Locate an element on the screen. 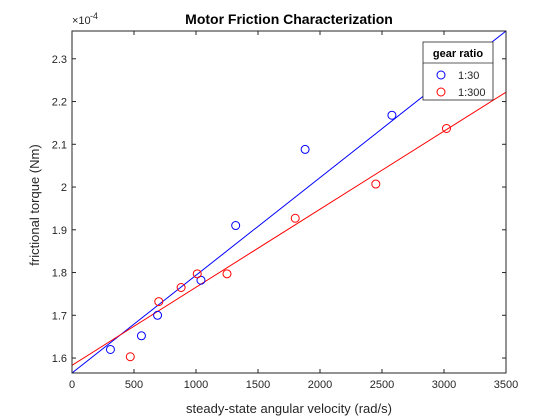 The image size is (560, 420). chart-title: Motor Friction Characterization is located at coordinates (289, 19).